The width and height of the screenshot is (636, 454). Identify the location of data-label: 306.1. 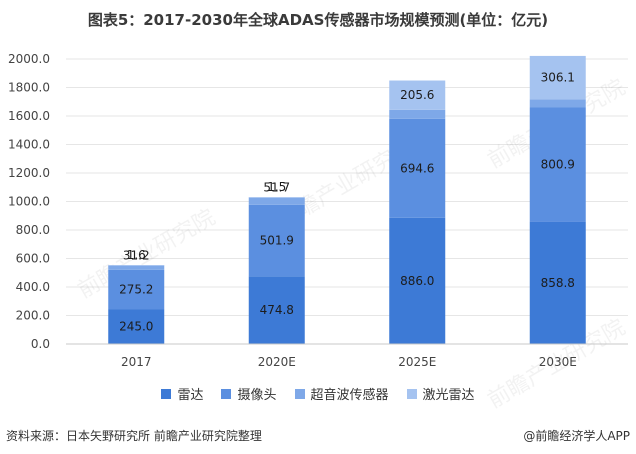
(558, 78).